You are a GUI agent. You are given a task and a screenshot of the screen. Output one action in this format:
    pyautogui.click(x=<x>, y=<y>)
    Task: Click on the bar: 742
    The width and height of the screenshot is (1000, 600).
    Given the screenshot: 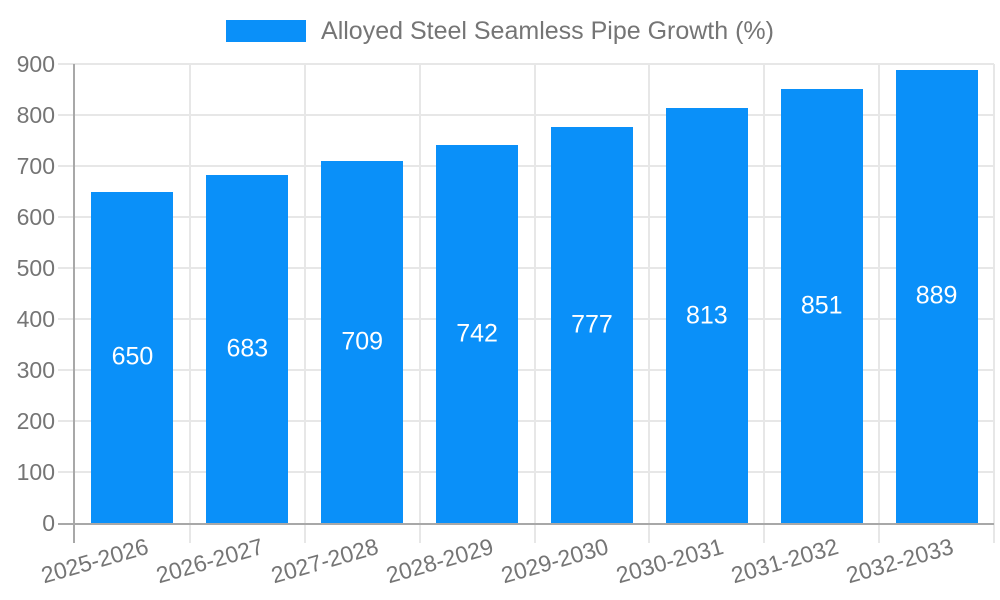 What is the action you would take?
    pyautogui.click(x=477, y=333)
    